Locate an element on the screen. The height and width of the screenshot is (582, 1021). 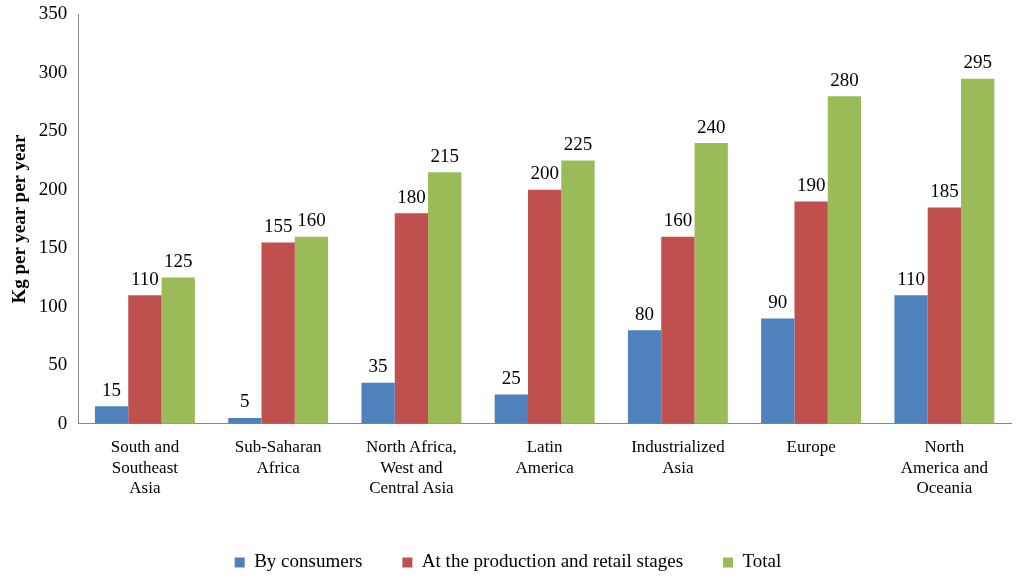
y-tick-label: 100 is located at coordinates (53, 305).